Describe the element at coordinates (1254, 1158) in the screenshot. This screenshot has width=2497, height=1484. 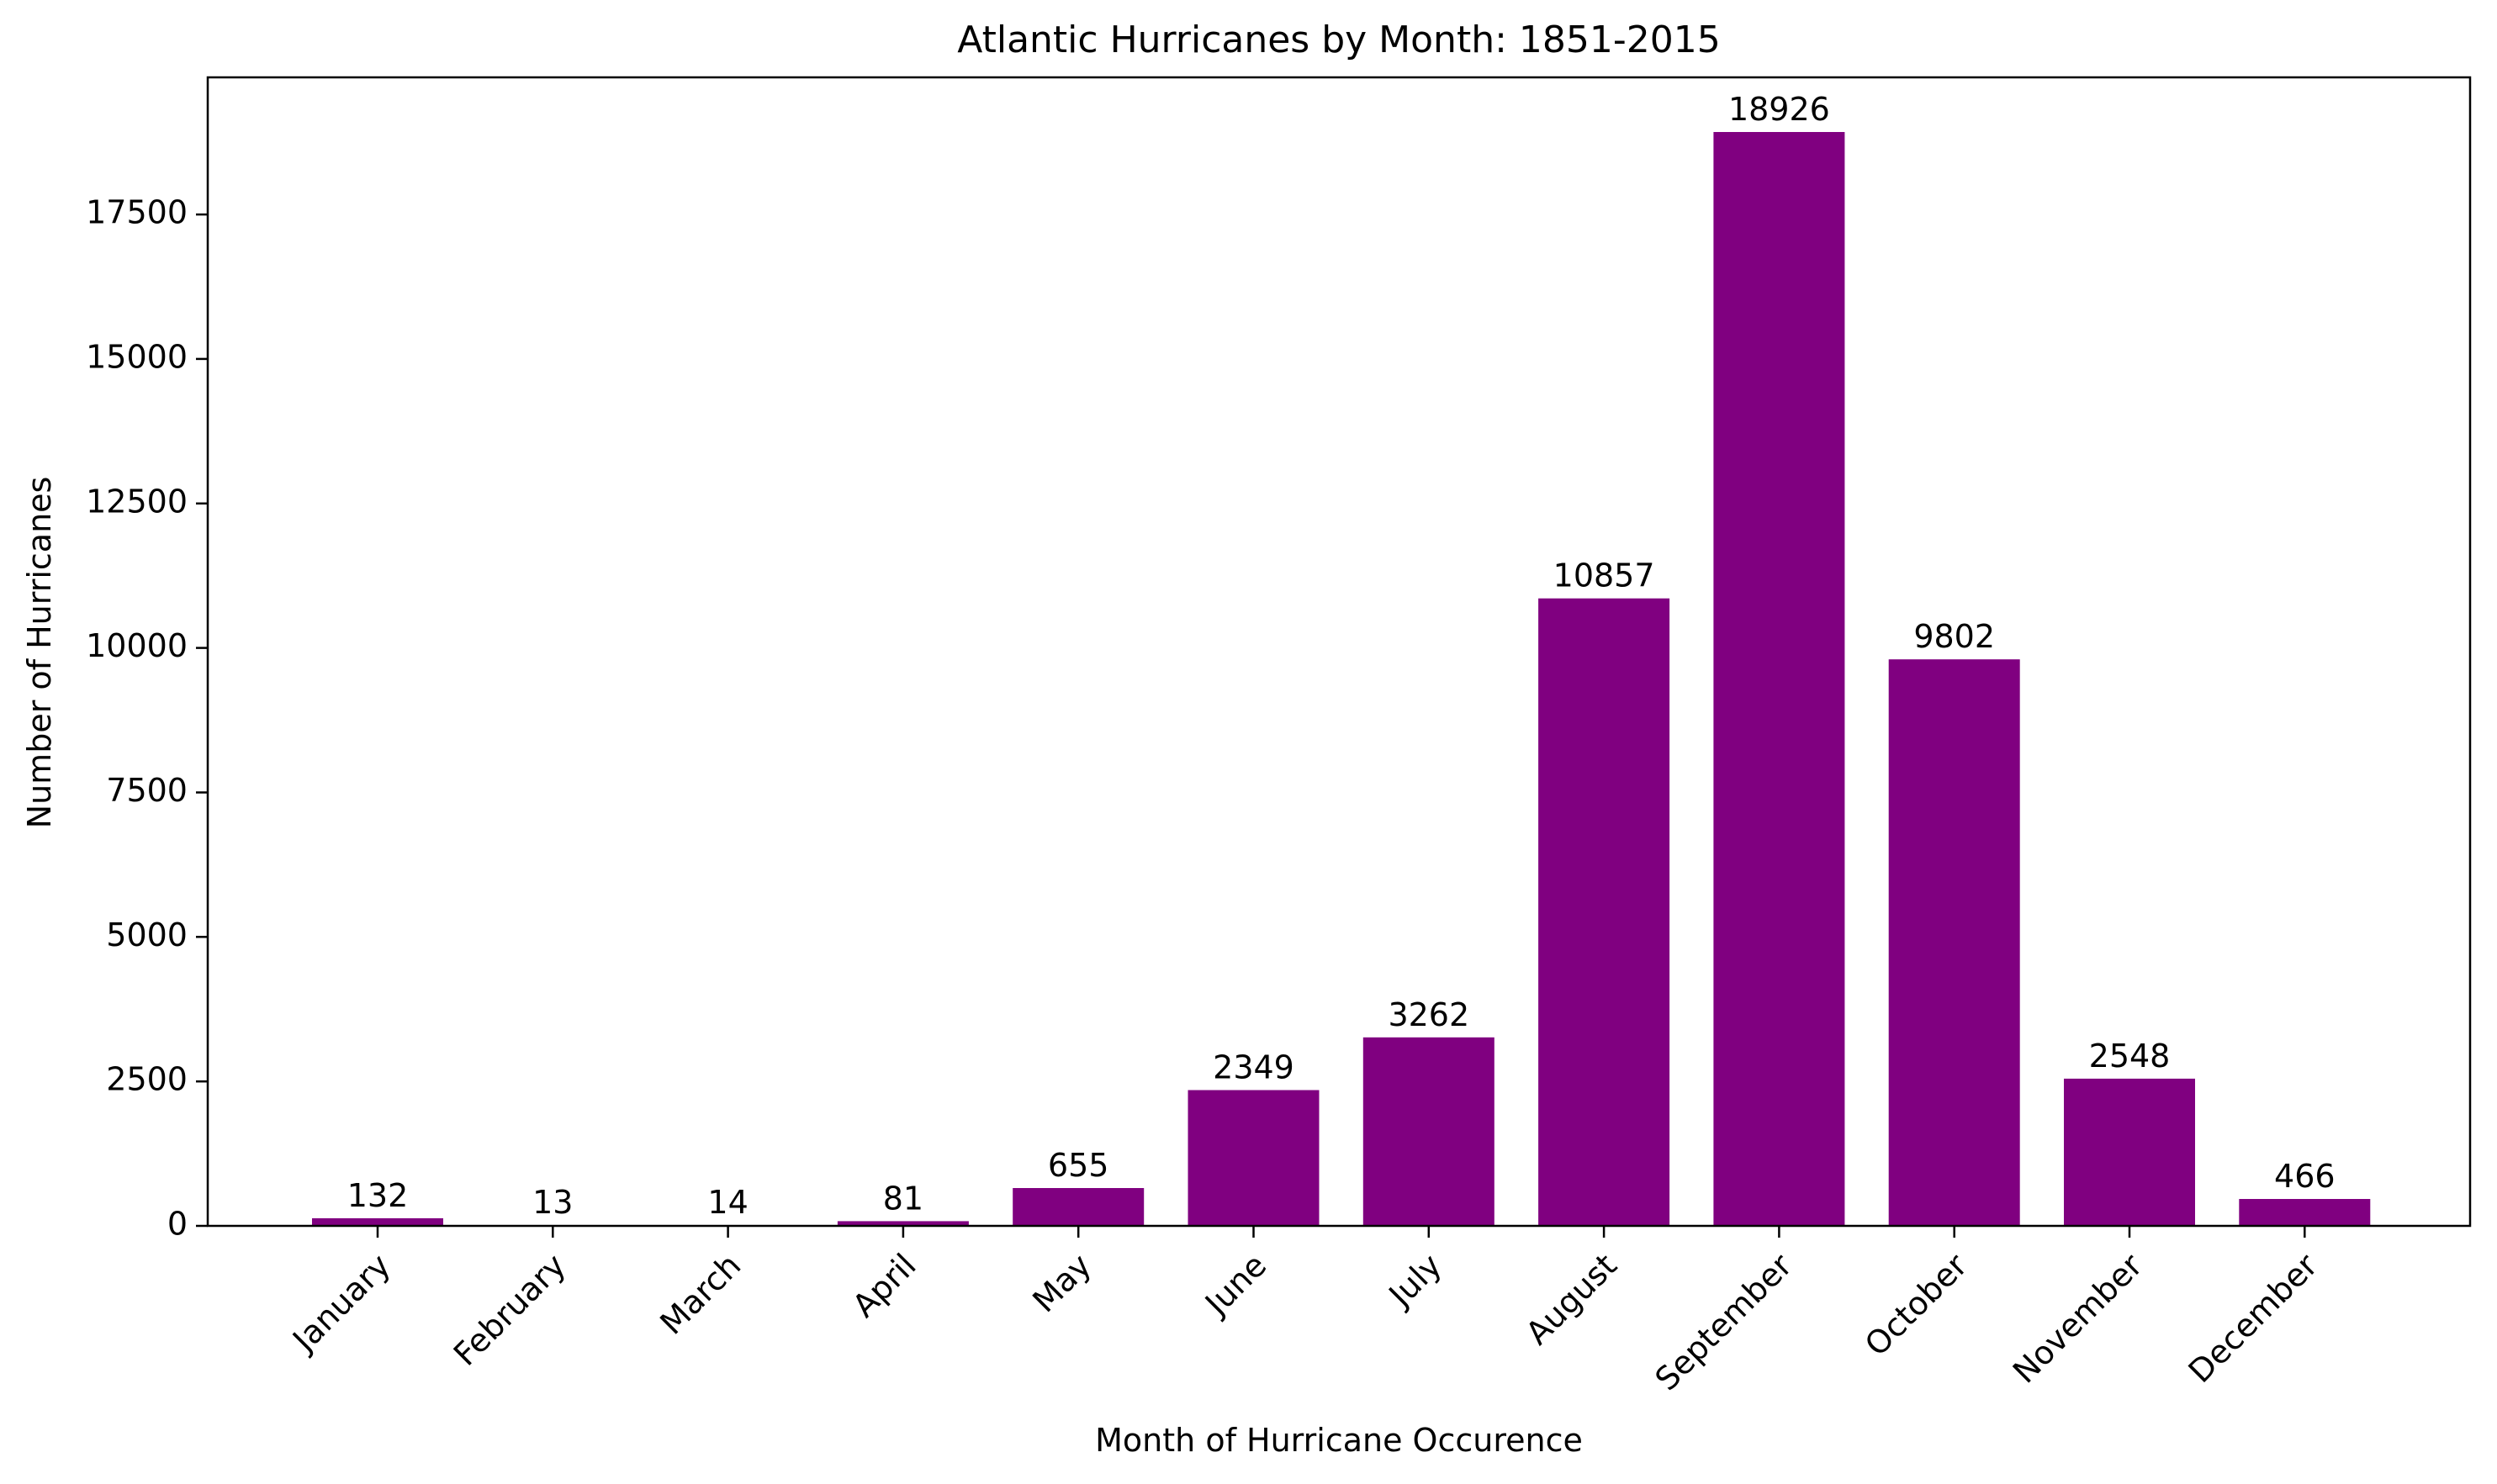
I see `bar-june` at that location.